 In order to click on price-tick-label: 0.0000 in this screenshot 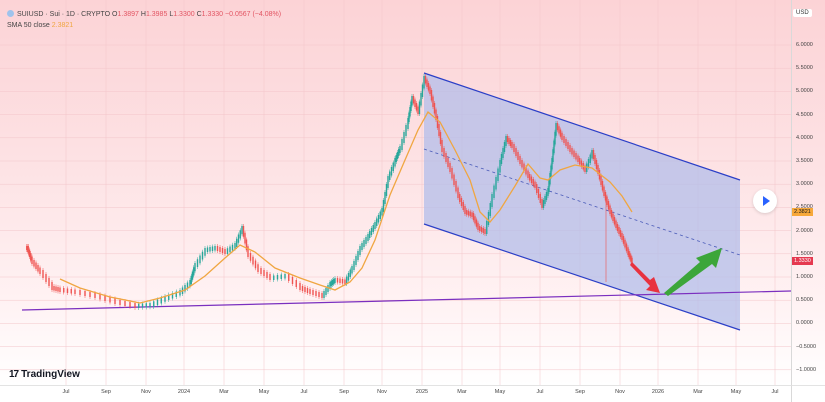, I will do `click(804, 323)`.